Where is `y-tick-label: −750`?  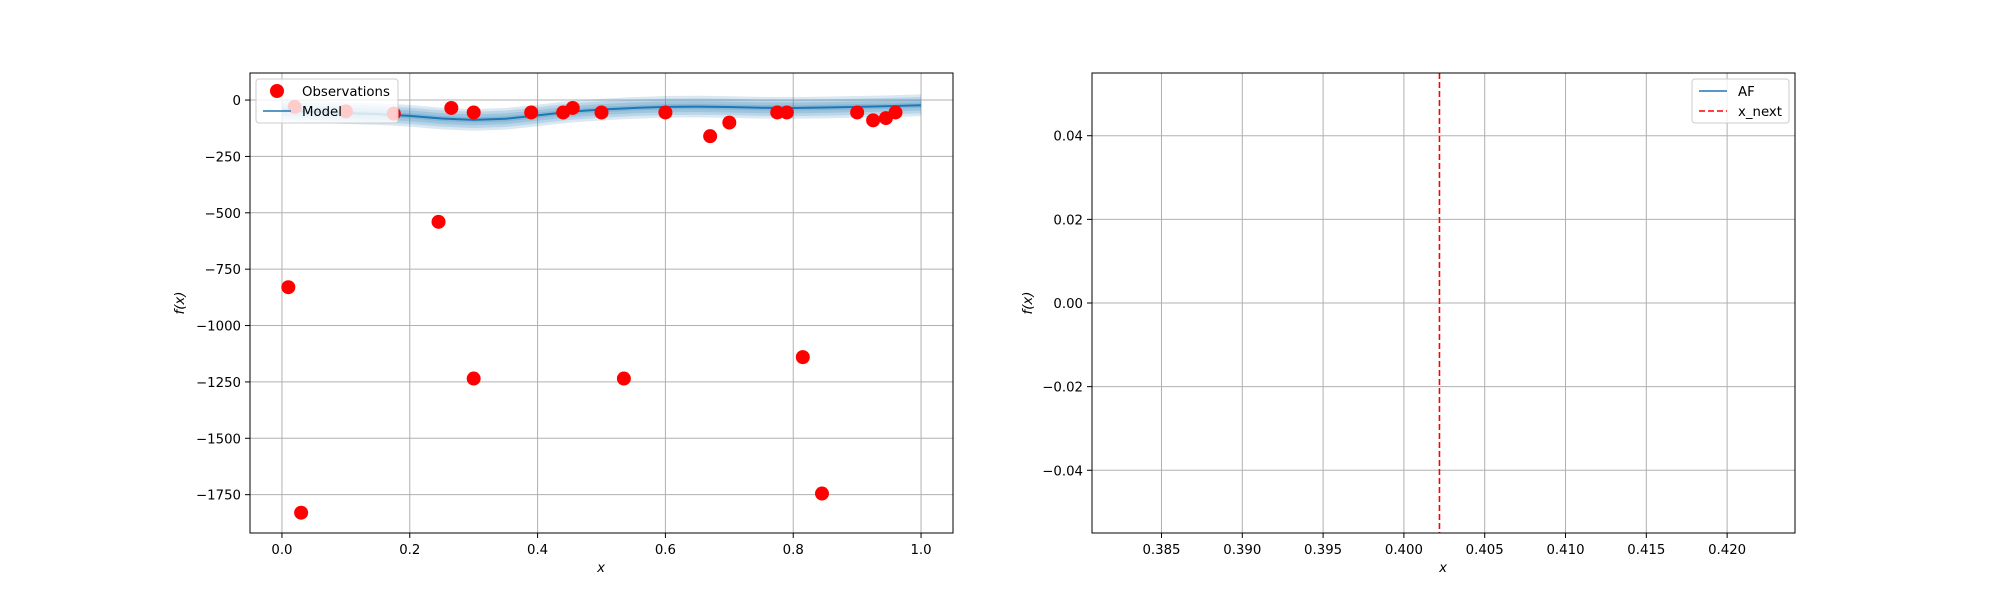 y-tick-label: −750 is located at coordinates (222, 270).